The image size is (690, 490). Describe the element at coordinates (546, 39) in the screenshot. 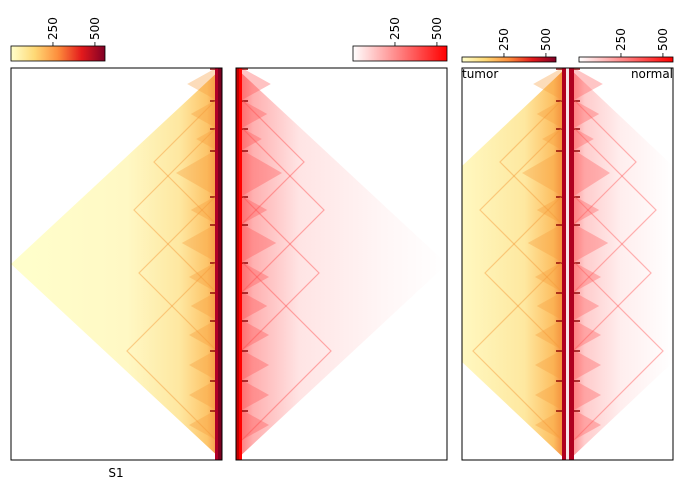

I see `colorbar-tumor-tick-label-500: 500` at that location.